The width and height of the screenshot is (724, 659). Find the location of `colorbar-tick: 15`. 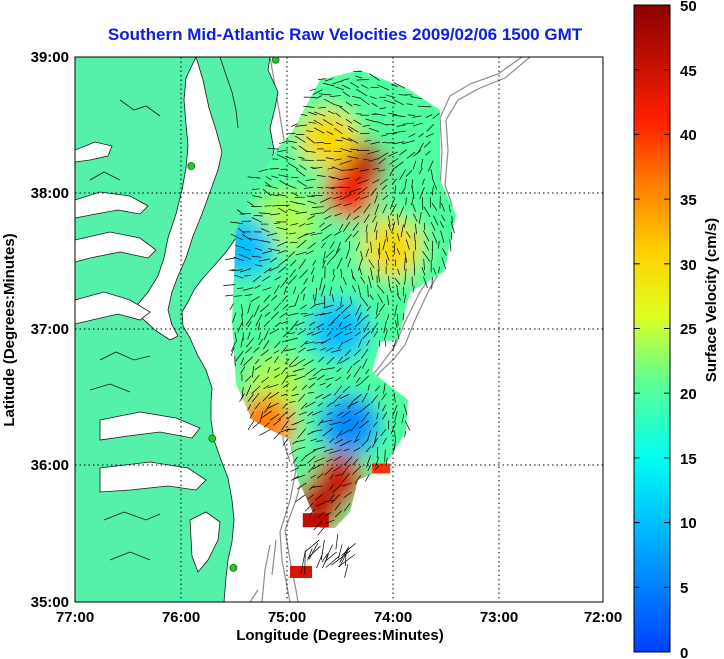

colorbar-tick: 15 is located at coordinates (688, 459).